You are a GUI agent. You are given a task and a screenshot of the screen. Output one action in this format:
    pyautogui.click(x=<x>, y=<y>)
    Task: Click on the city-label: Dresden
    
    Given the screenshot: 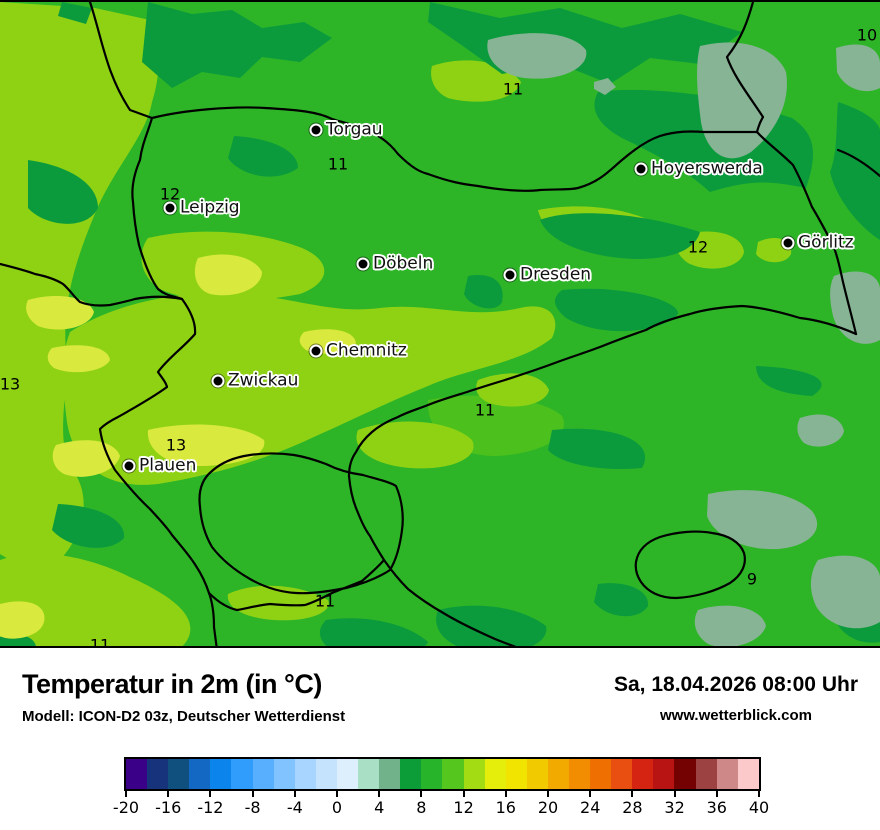 What is the action you would take?
    pyautogui.click(x=556, y=274)
    